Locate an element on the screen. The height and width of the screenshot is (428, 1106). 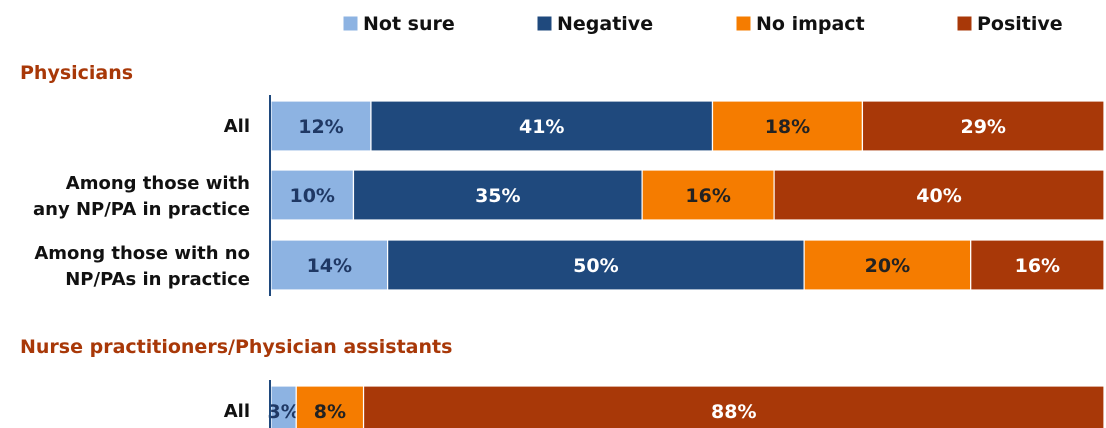
group-title-1: Nurse practitioners/Physician assistants is located at coordinates (236, 347).